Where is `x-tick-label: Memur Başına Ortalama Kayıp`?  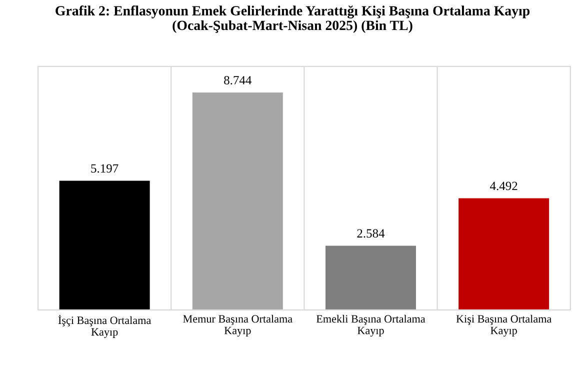 x-tick-label: Memur Başına Ortalama Kayıp is located at coordinates (237, 325).